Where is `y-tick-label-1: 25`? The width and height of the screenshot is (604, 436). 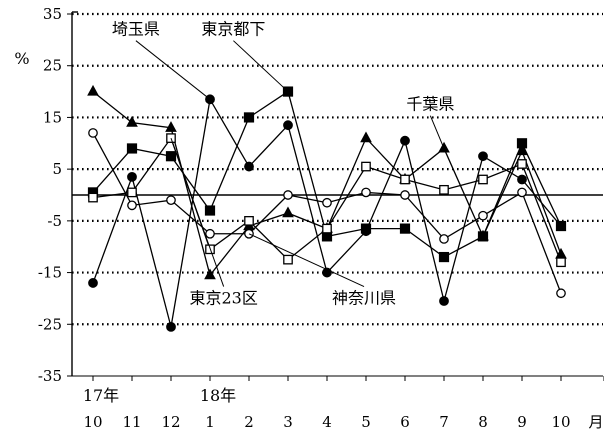
y-tick-label-1: 25 is located at coordinates (52, 66).